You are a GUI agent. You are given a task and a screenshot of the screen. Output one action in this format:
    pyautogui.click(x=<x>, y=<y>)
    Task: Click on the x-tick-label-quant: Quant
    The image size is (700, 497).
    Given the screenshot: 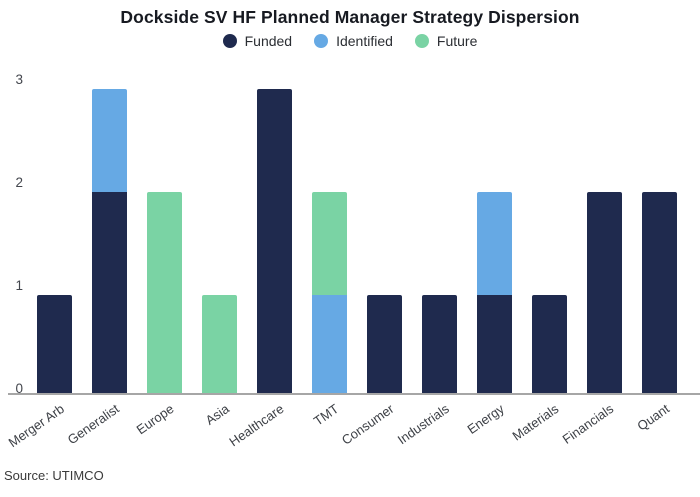 What is the action you would take?
    pyautogui.click(x=652, y=417)
    